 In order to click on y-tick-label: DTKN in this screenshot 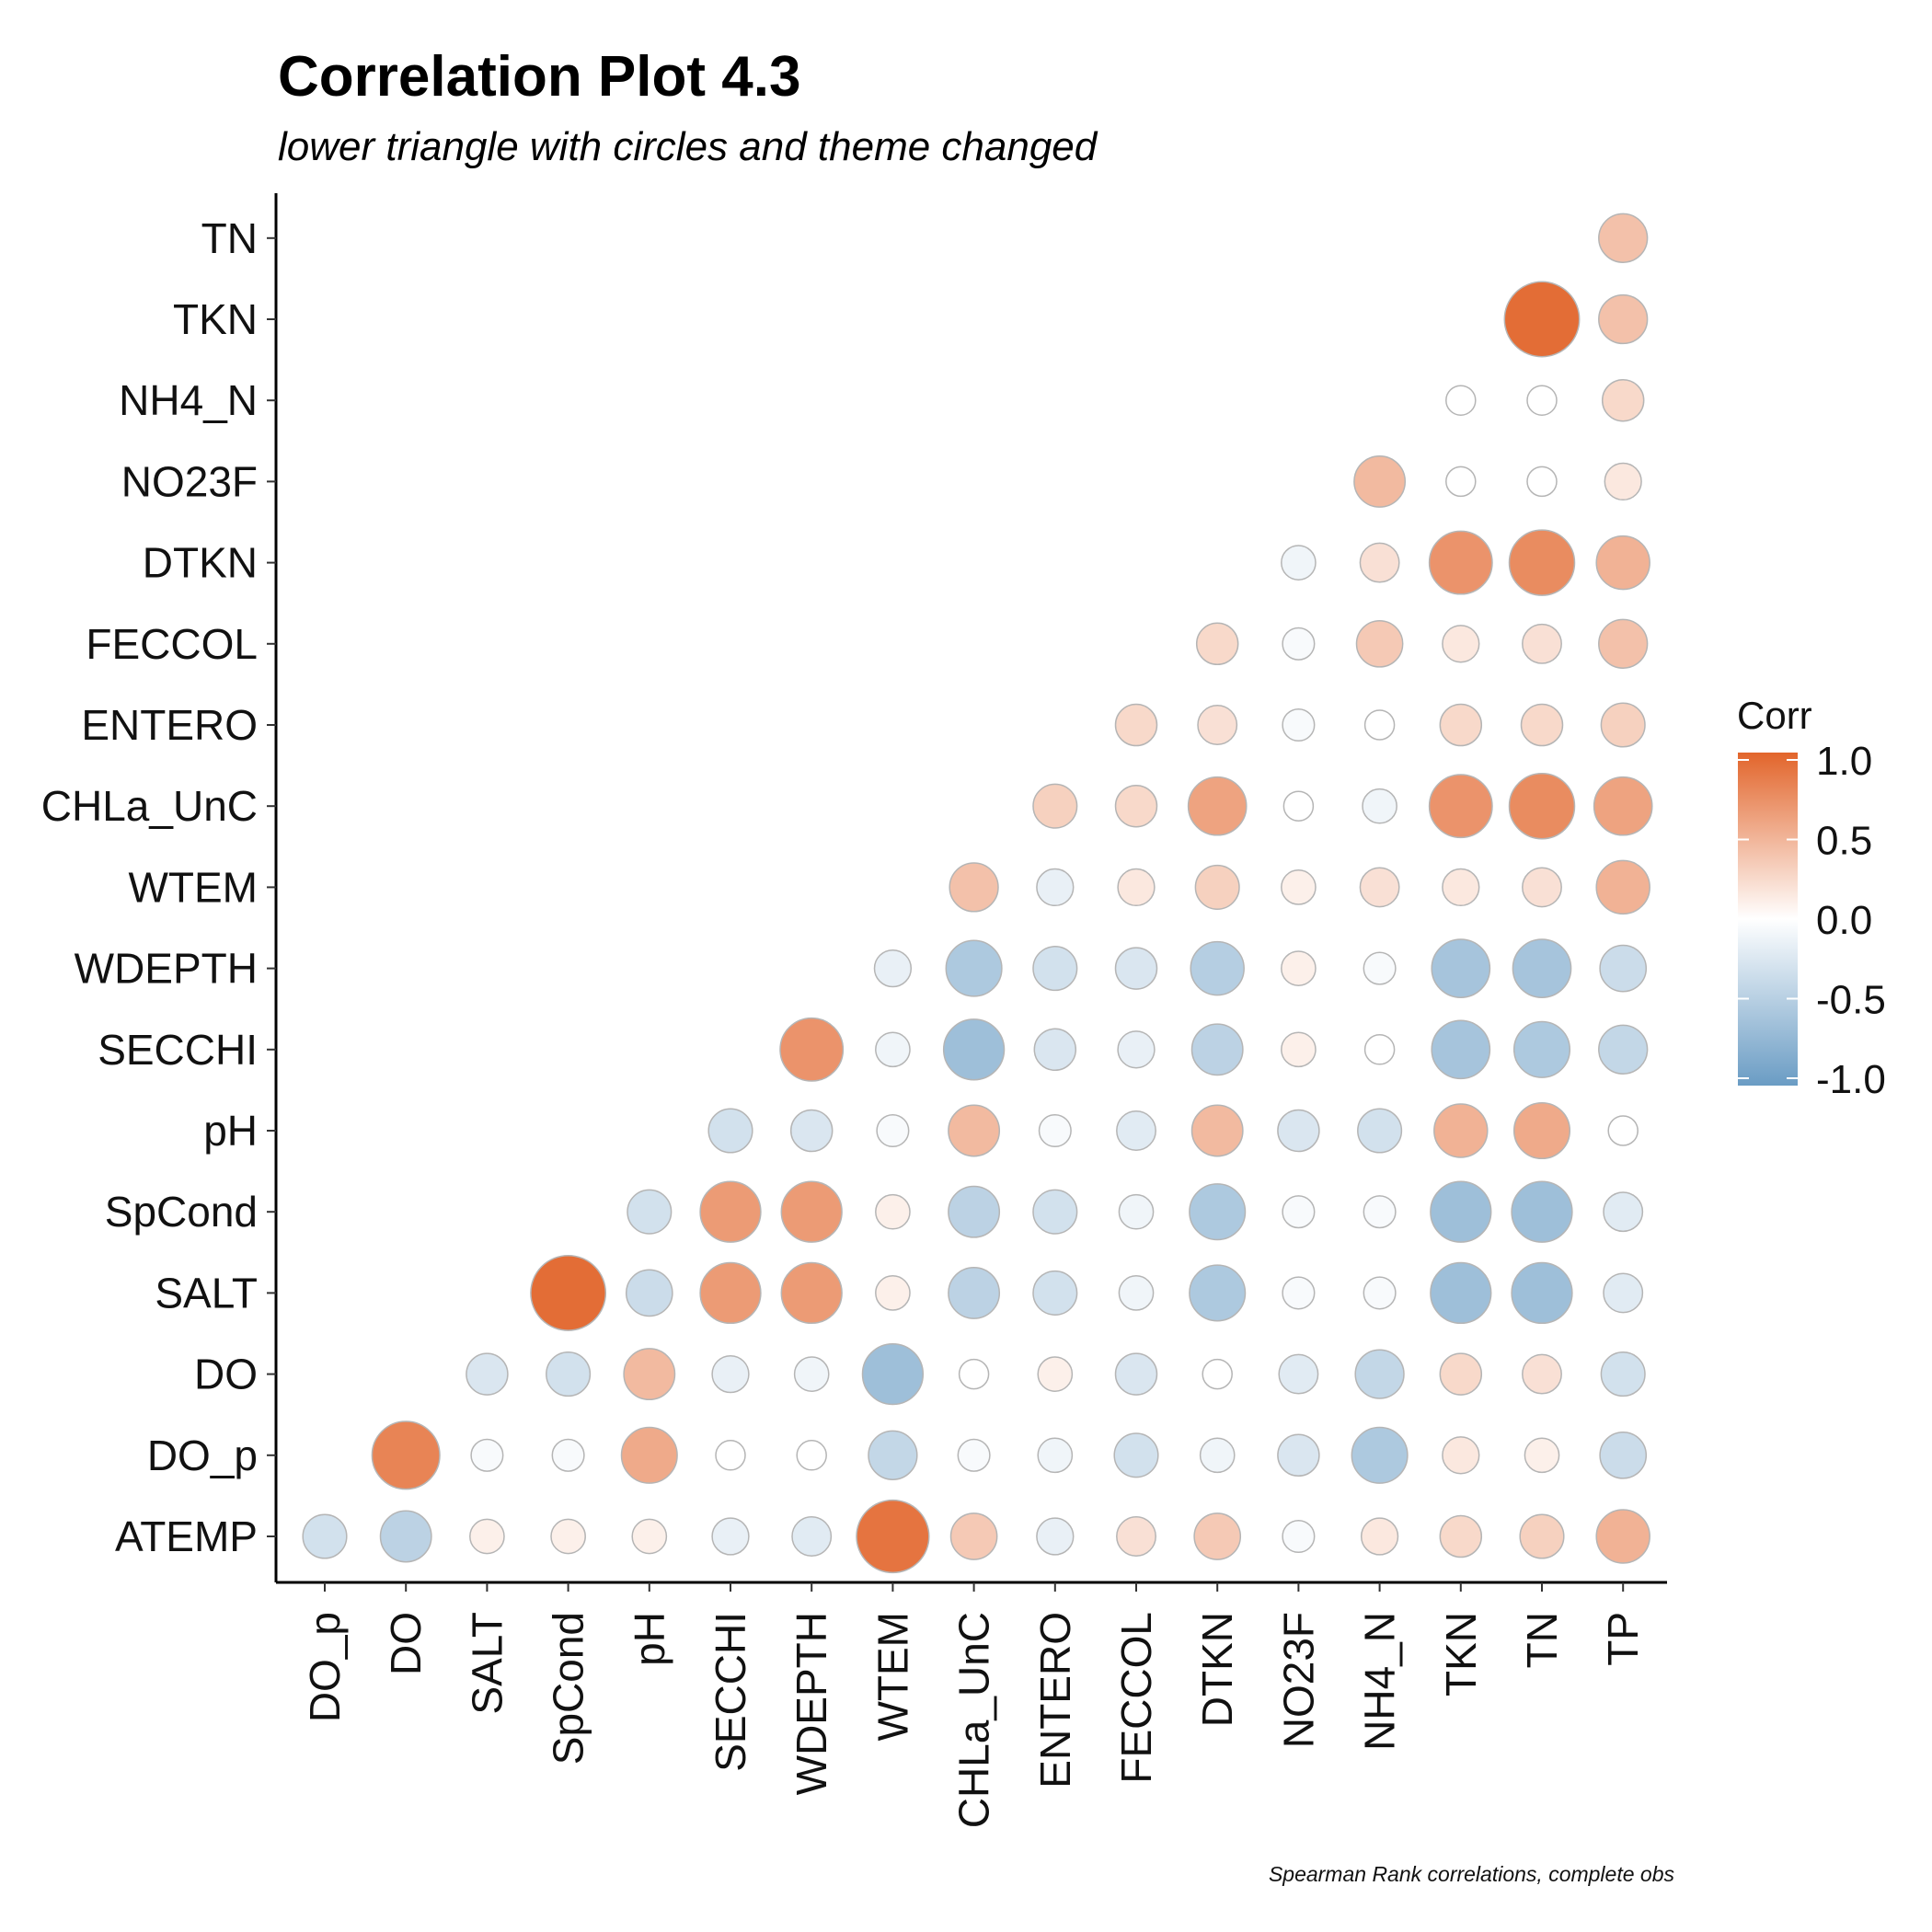, I will do `click(200, 563)`.